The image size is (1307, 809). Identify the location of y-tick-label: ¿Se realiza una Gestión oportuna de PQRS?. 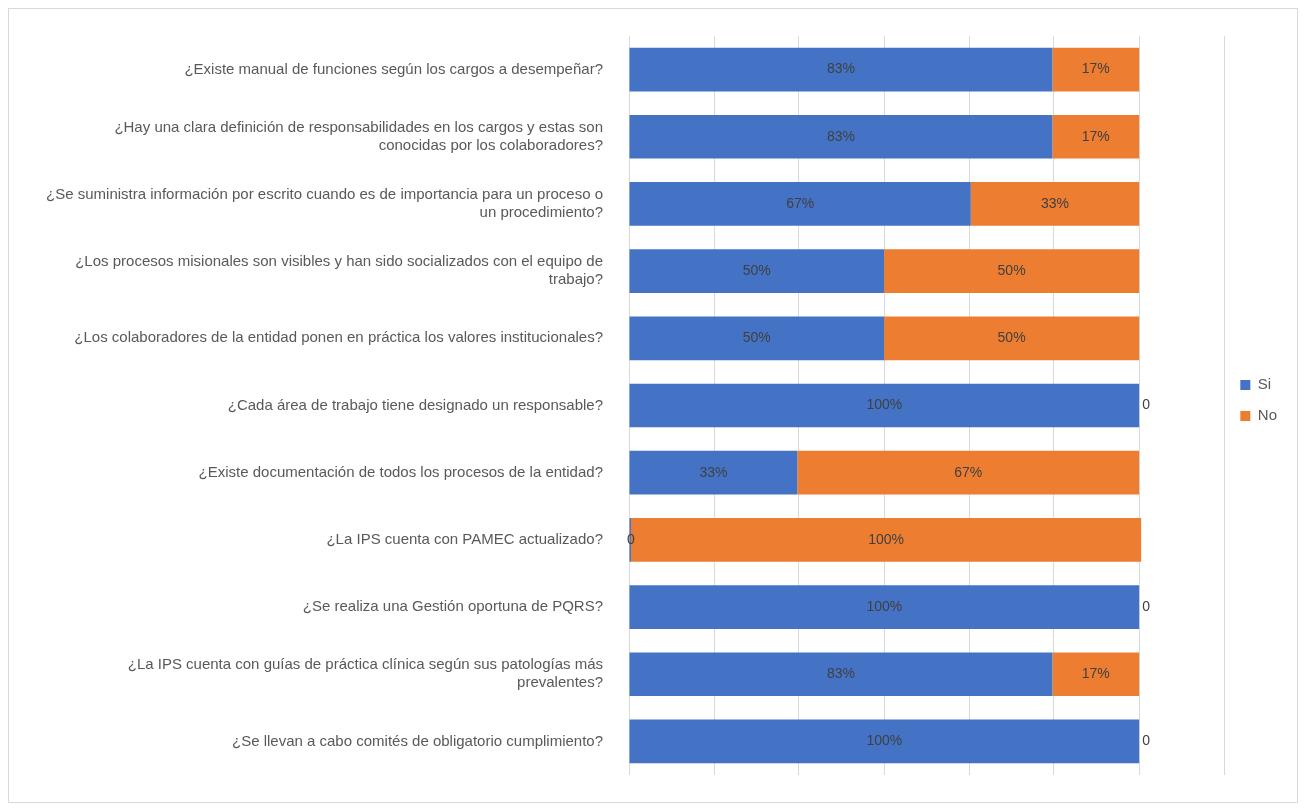
(452, 606).